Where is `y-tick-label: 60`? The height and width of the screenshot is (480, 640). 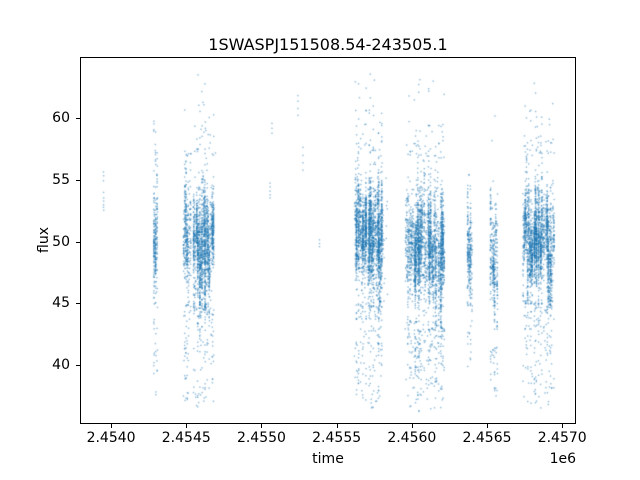
y-tick-label: 60 is located at coordinates (61, 118).